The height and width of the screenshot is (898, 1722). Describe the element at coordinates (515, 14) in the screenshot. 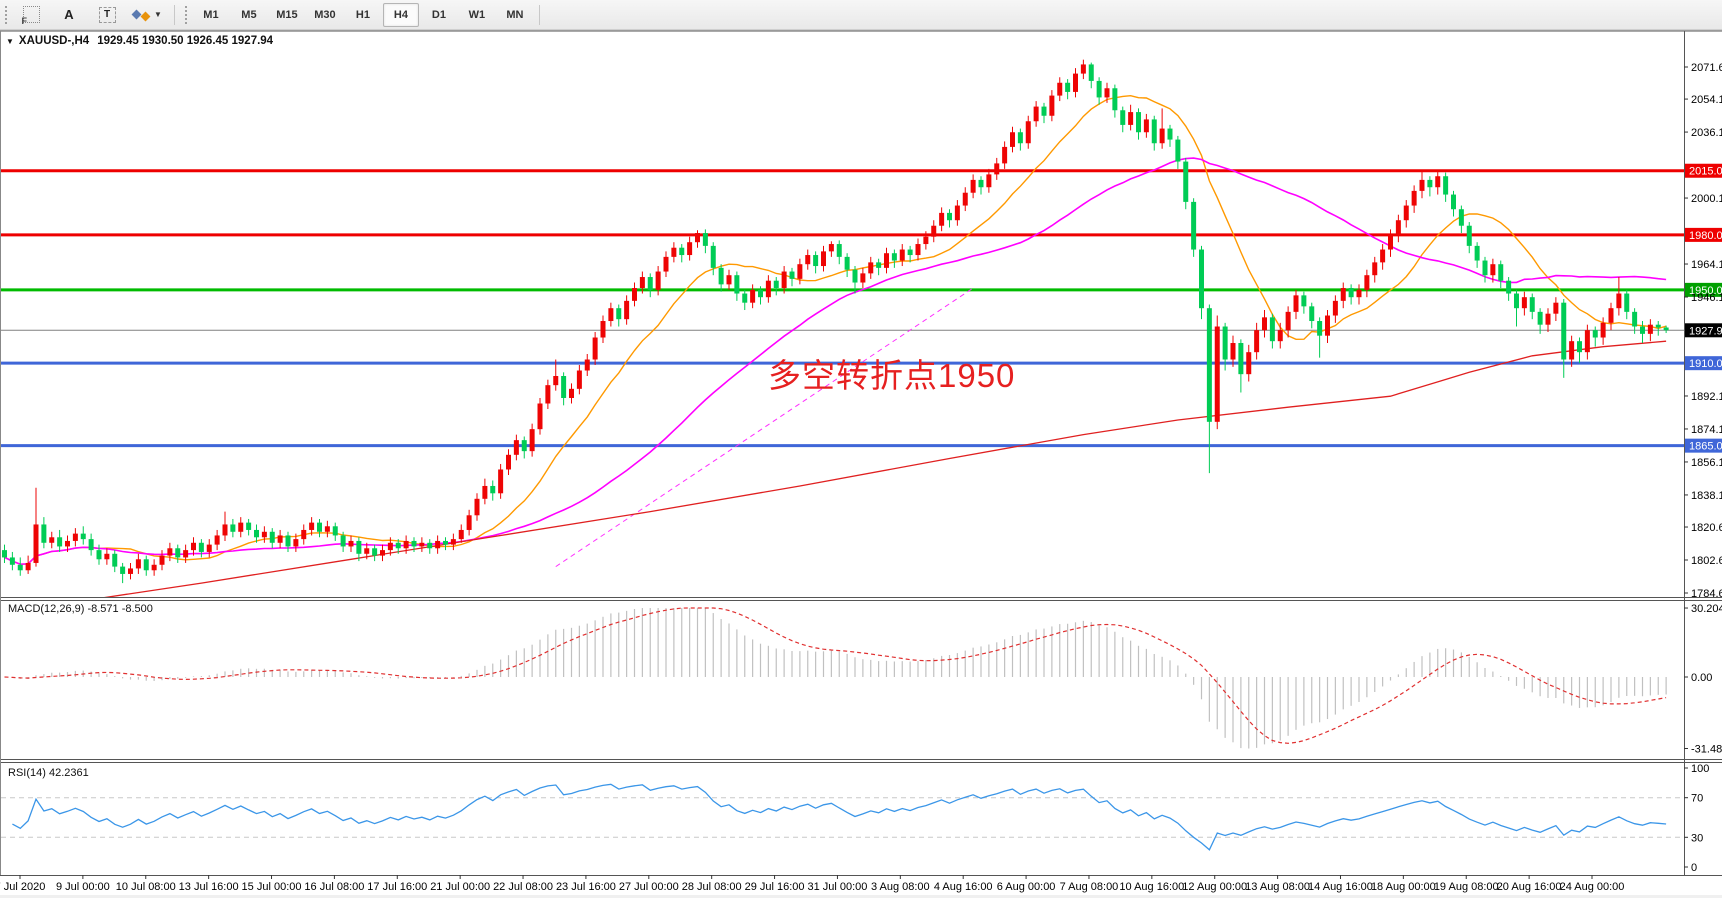

I see `timeframe-button-mn: MN` at that location.